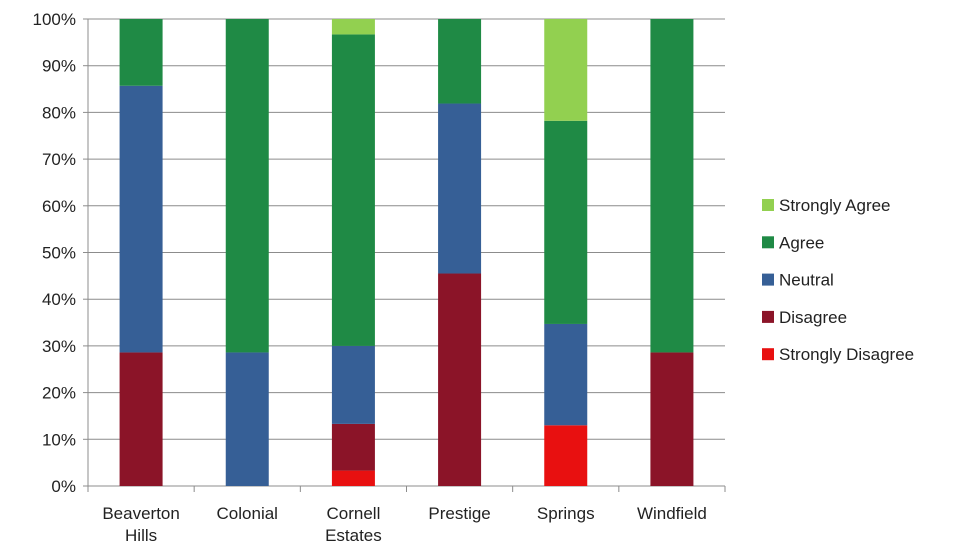 The height and width of the screenshot is (546, 965). Describe the element at coordinates (59, 66) in the screenshot. I see `y-tick-label: 90%` at that location.